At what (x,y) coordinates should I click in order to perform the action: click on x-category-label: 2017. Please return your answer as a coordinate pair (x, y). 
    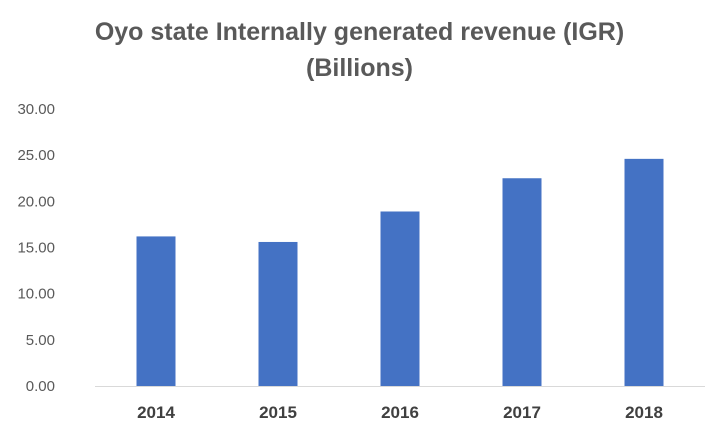
    Looking at the image, I should click on (522, 412).